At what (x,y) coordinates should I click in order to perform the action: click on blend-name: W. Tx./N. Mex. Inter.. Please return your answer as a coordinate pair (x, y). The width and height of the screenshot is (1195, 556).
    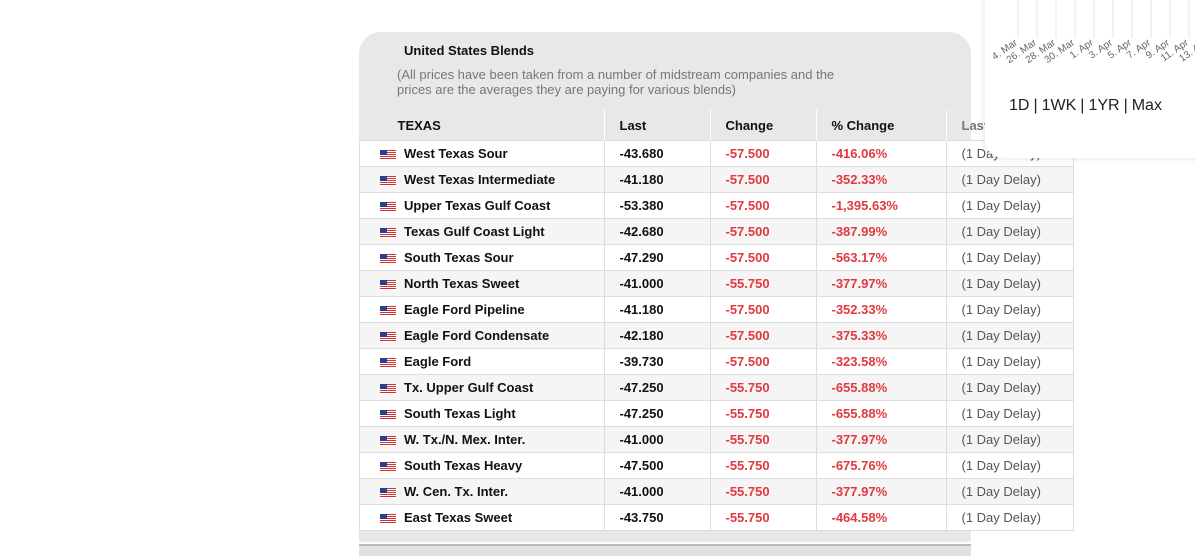
    Looking at the image, I should click on (465, 439).